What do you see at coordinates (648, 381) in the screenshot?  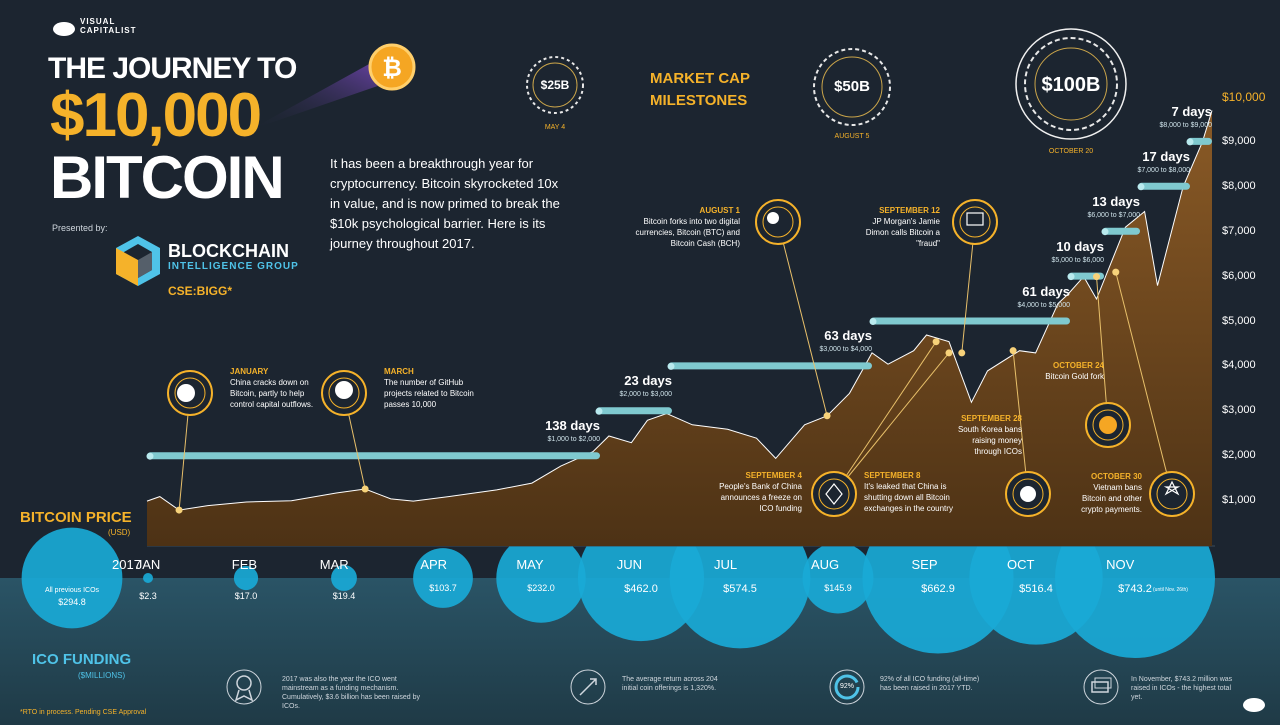 I see `milestone-days: 23 days` at bounding box center [648, 381].